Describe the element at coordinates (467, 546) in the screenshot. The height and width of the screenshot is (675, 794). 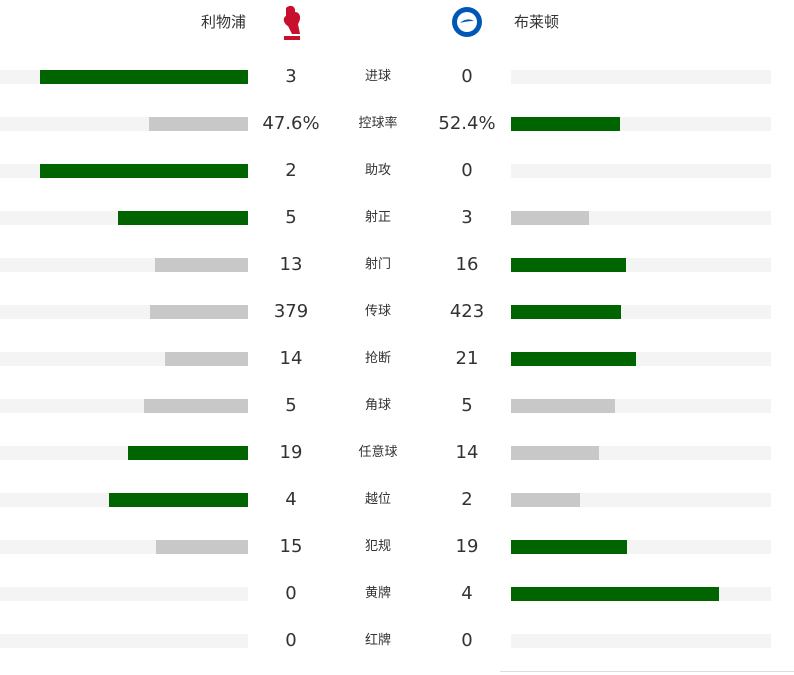
I see `away-value: 19` at that location.